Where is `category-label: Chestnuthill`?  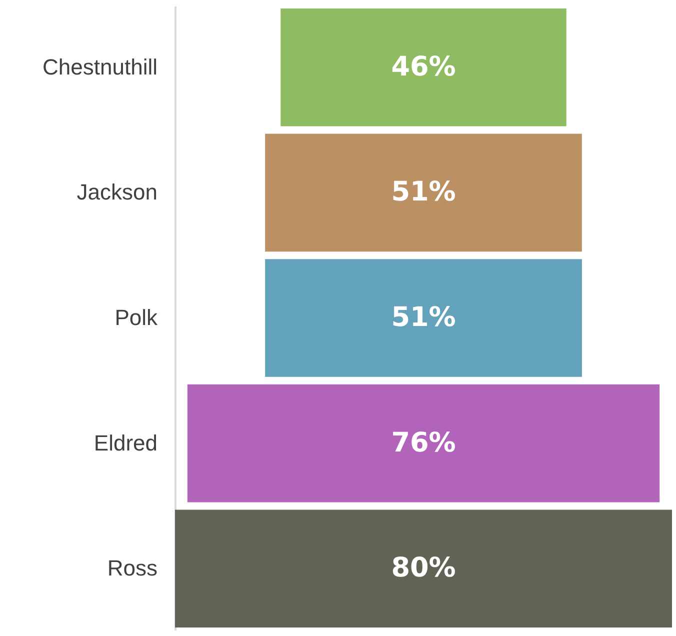
category-label: Chestnuthill is located at coordinates (100, 67).